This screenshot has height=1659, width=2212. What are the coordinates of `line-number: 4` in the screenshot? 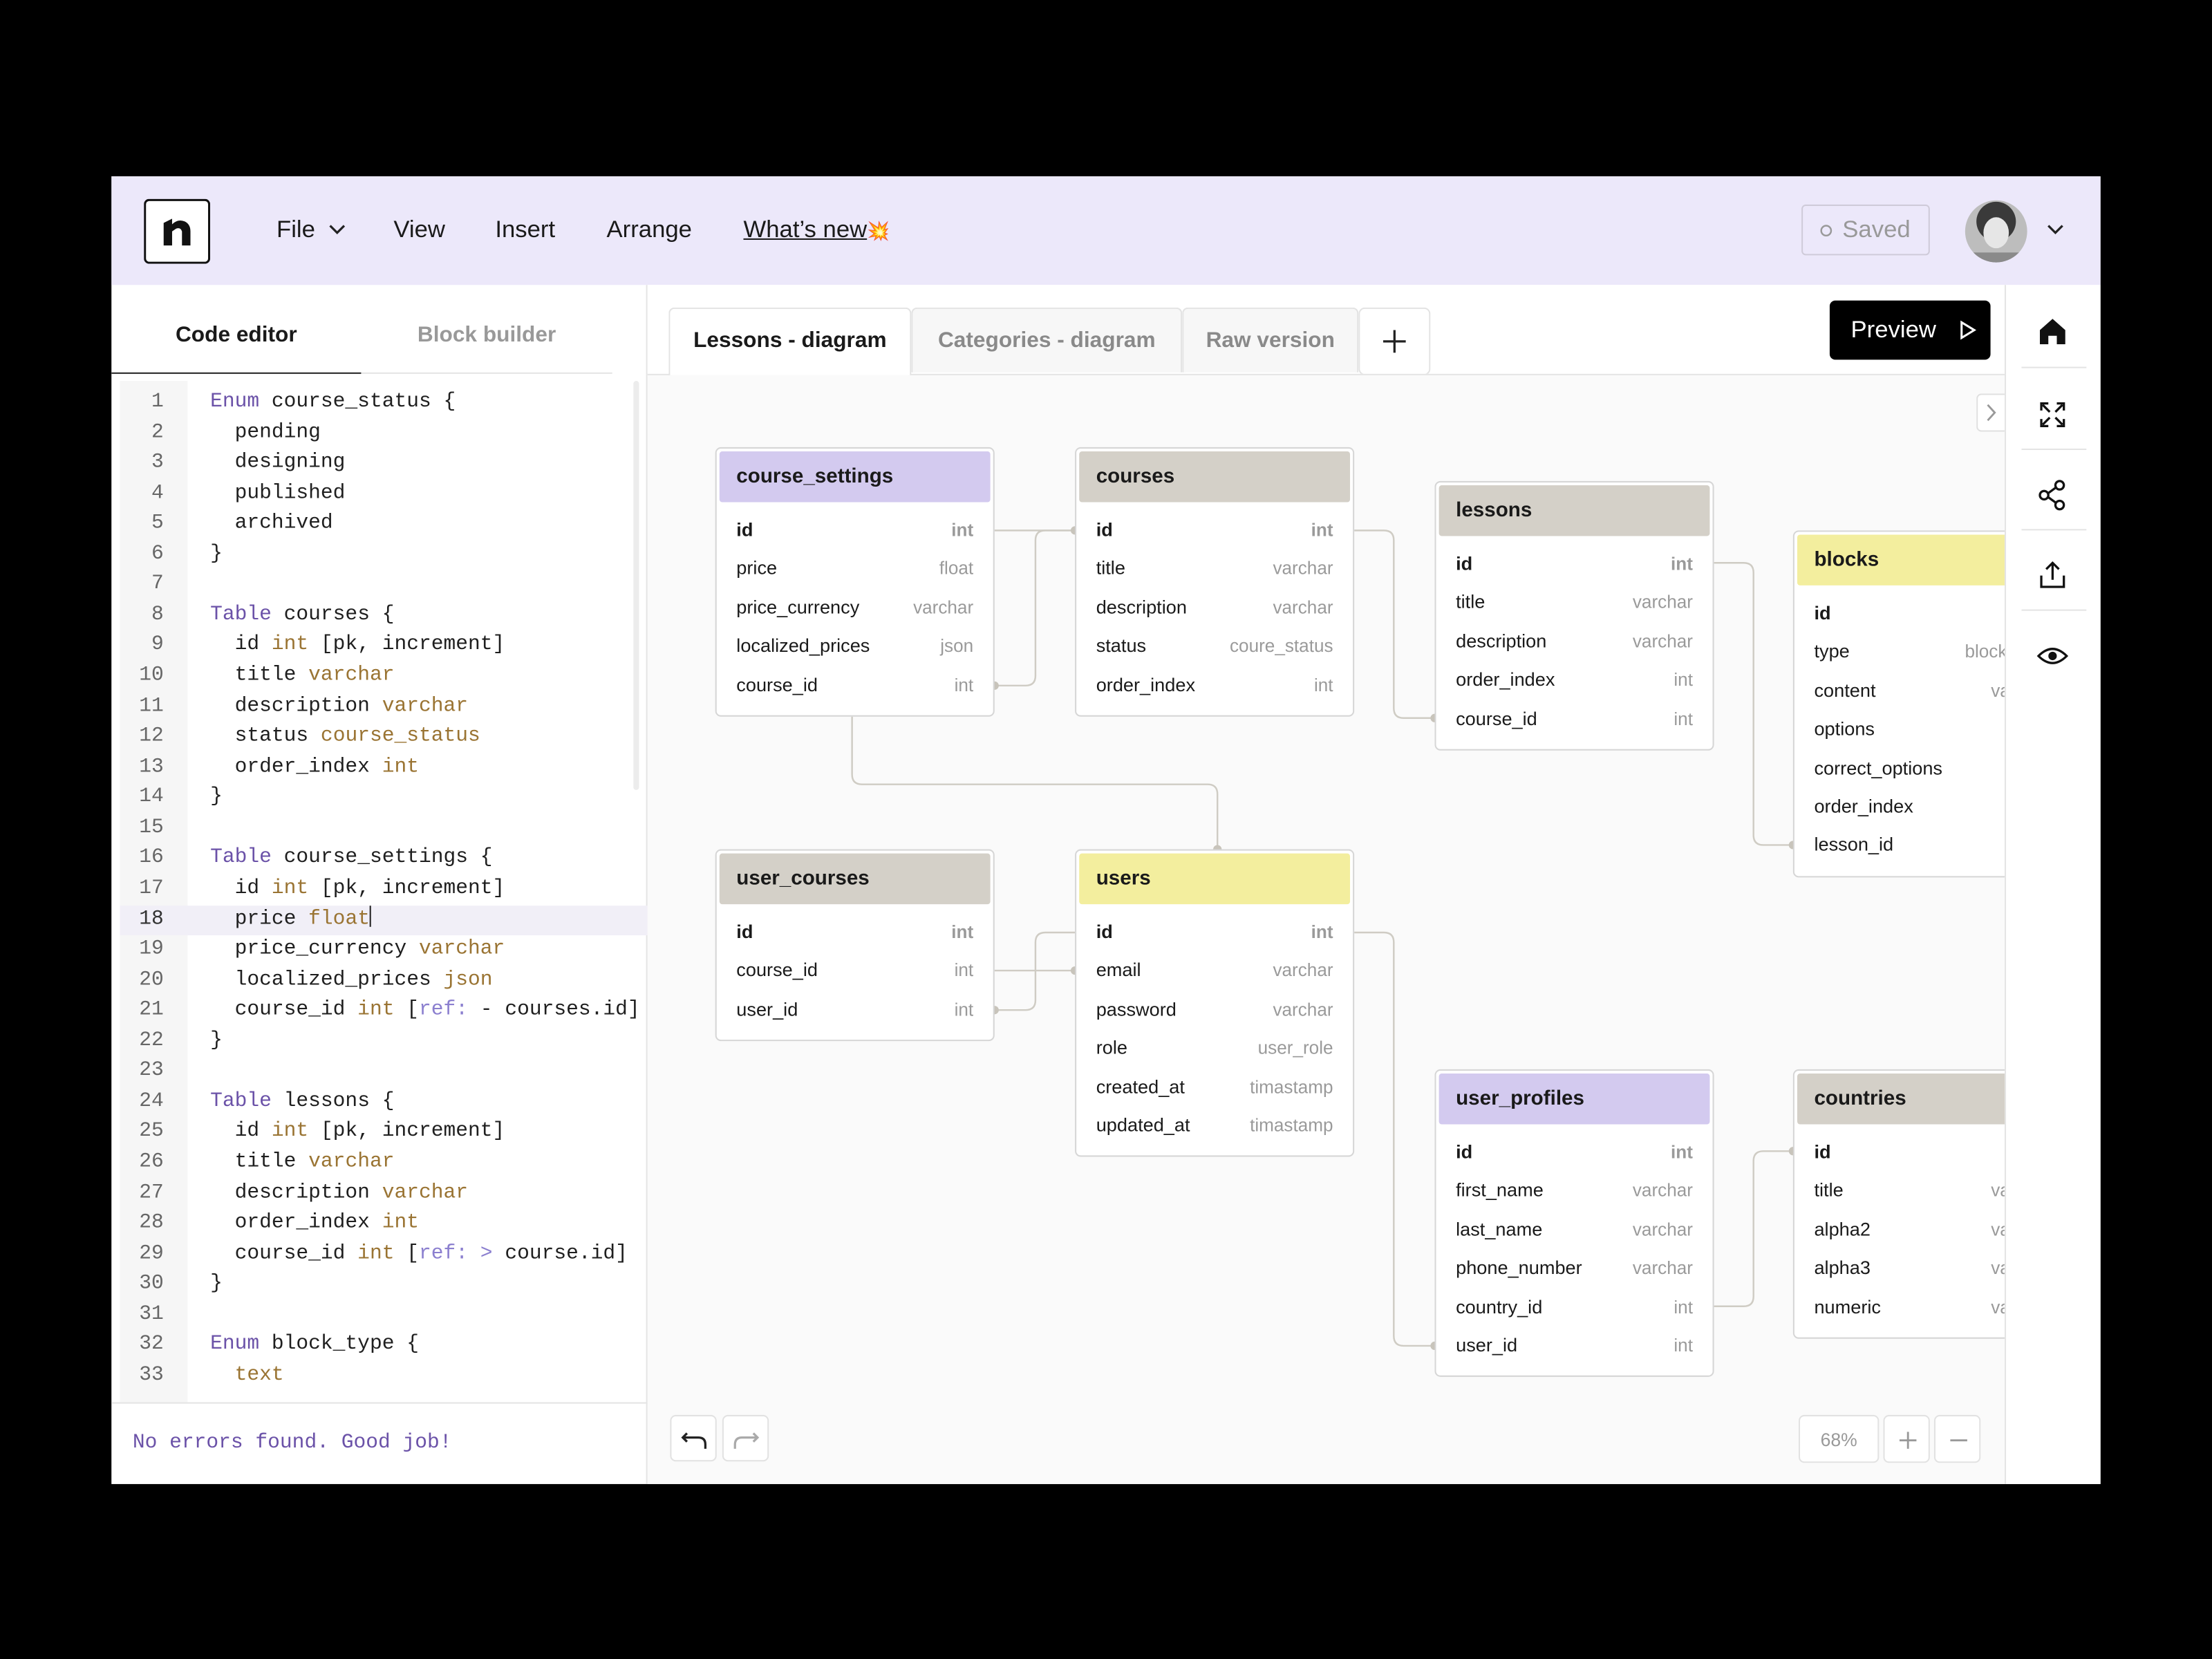 It's located at (157, 494).